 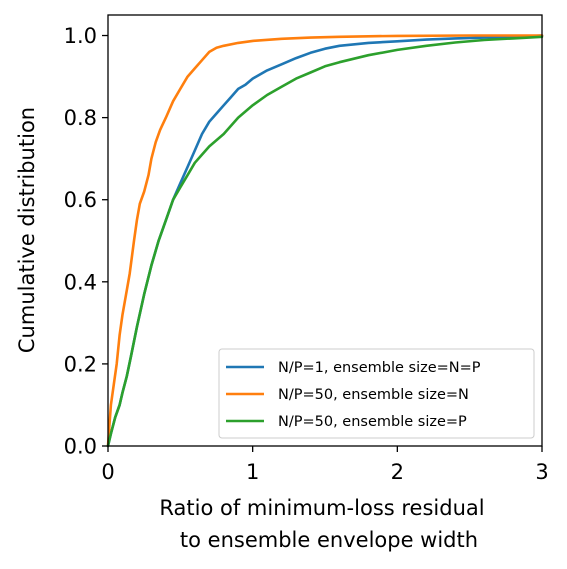 I want to click on x-tick-label: 3, so click(x=541, y=472).